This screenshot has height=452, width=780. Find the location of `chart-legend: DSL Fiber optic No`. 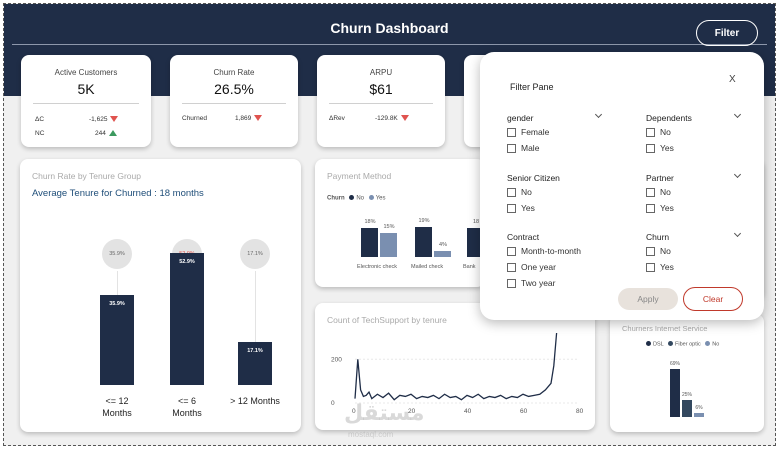

chart-legend: DSL Fiber optic No is located at coordinates (682, 344).